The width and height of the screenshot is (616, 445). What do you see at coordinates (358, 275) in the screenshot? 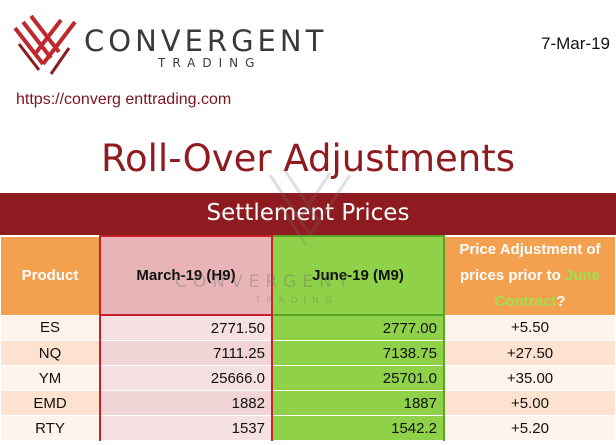
I see `header-june: June-19 (M9)` at bounding box center [358, 275].